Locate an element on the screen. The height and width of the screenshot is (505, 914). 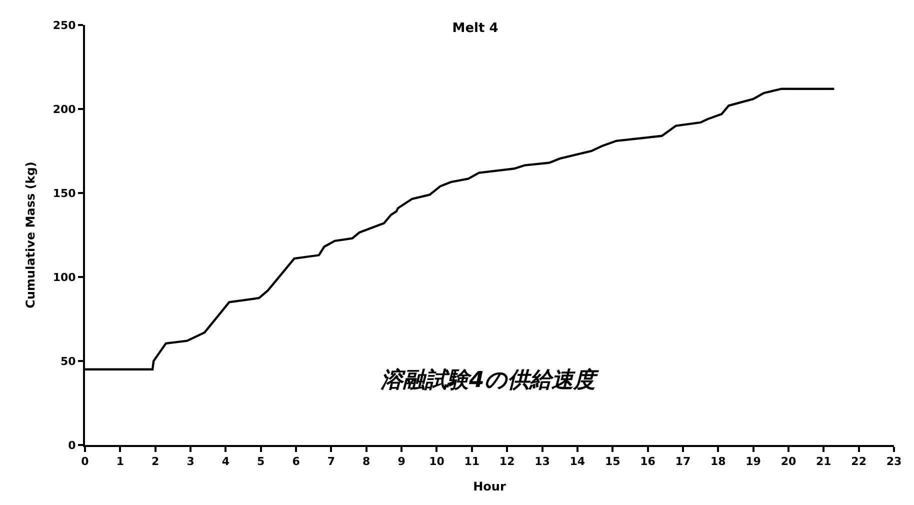
x-tick-label: 7 is located at coordinates (331, 461).